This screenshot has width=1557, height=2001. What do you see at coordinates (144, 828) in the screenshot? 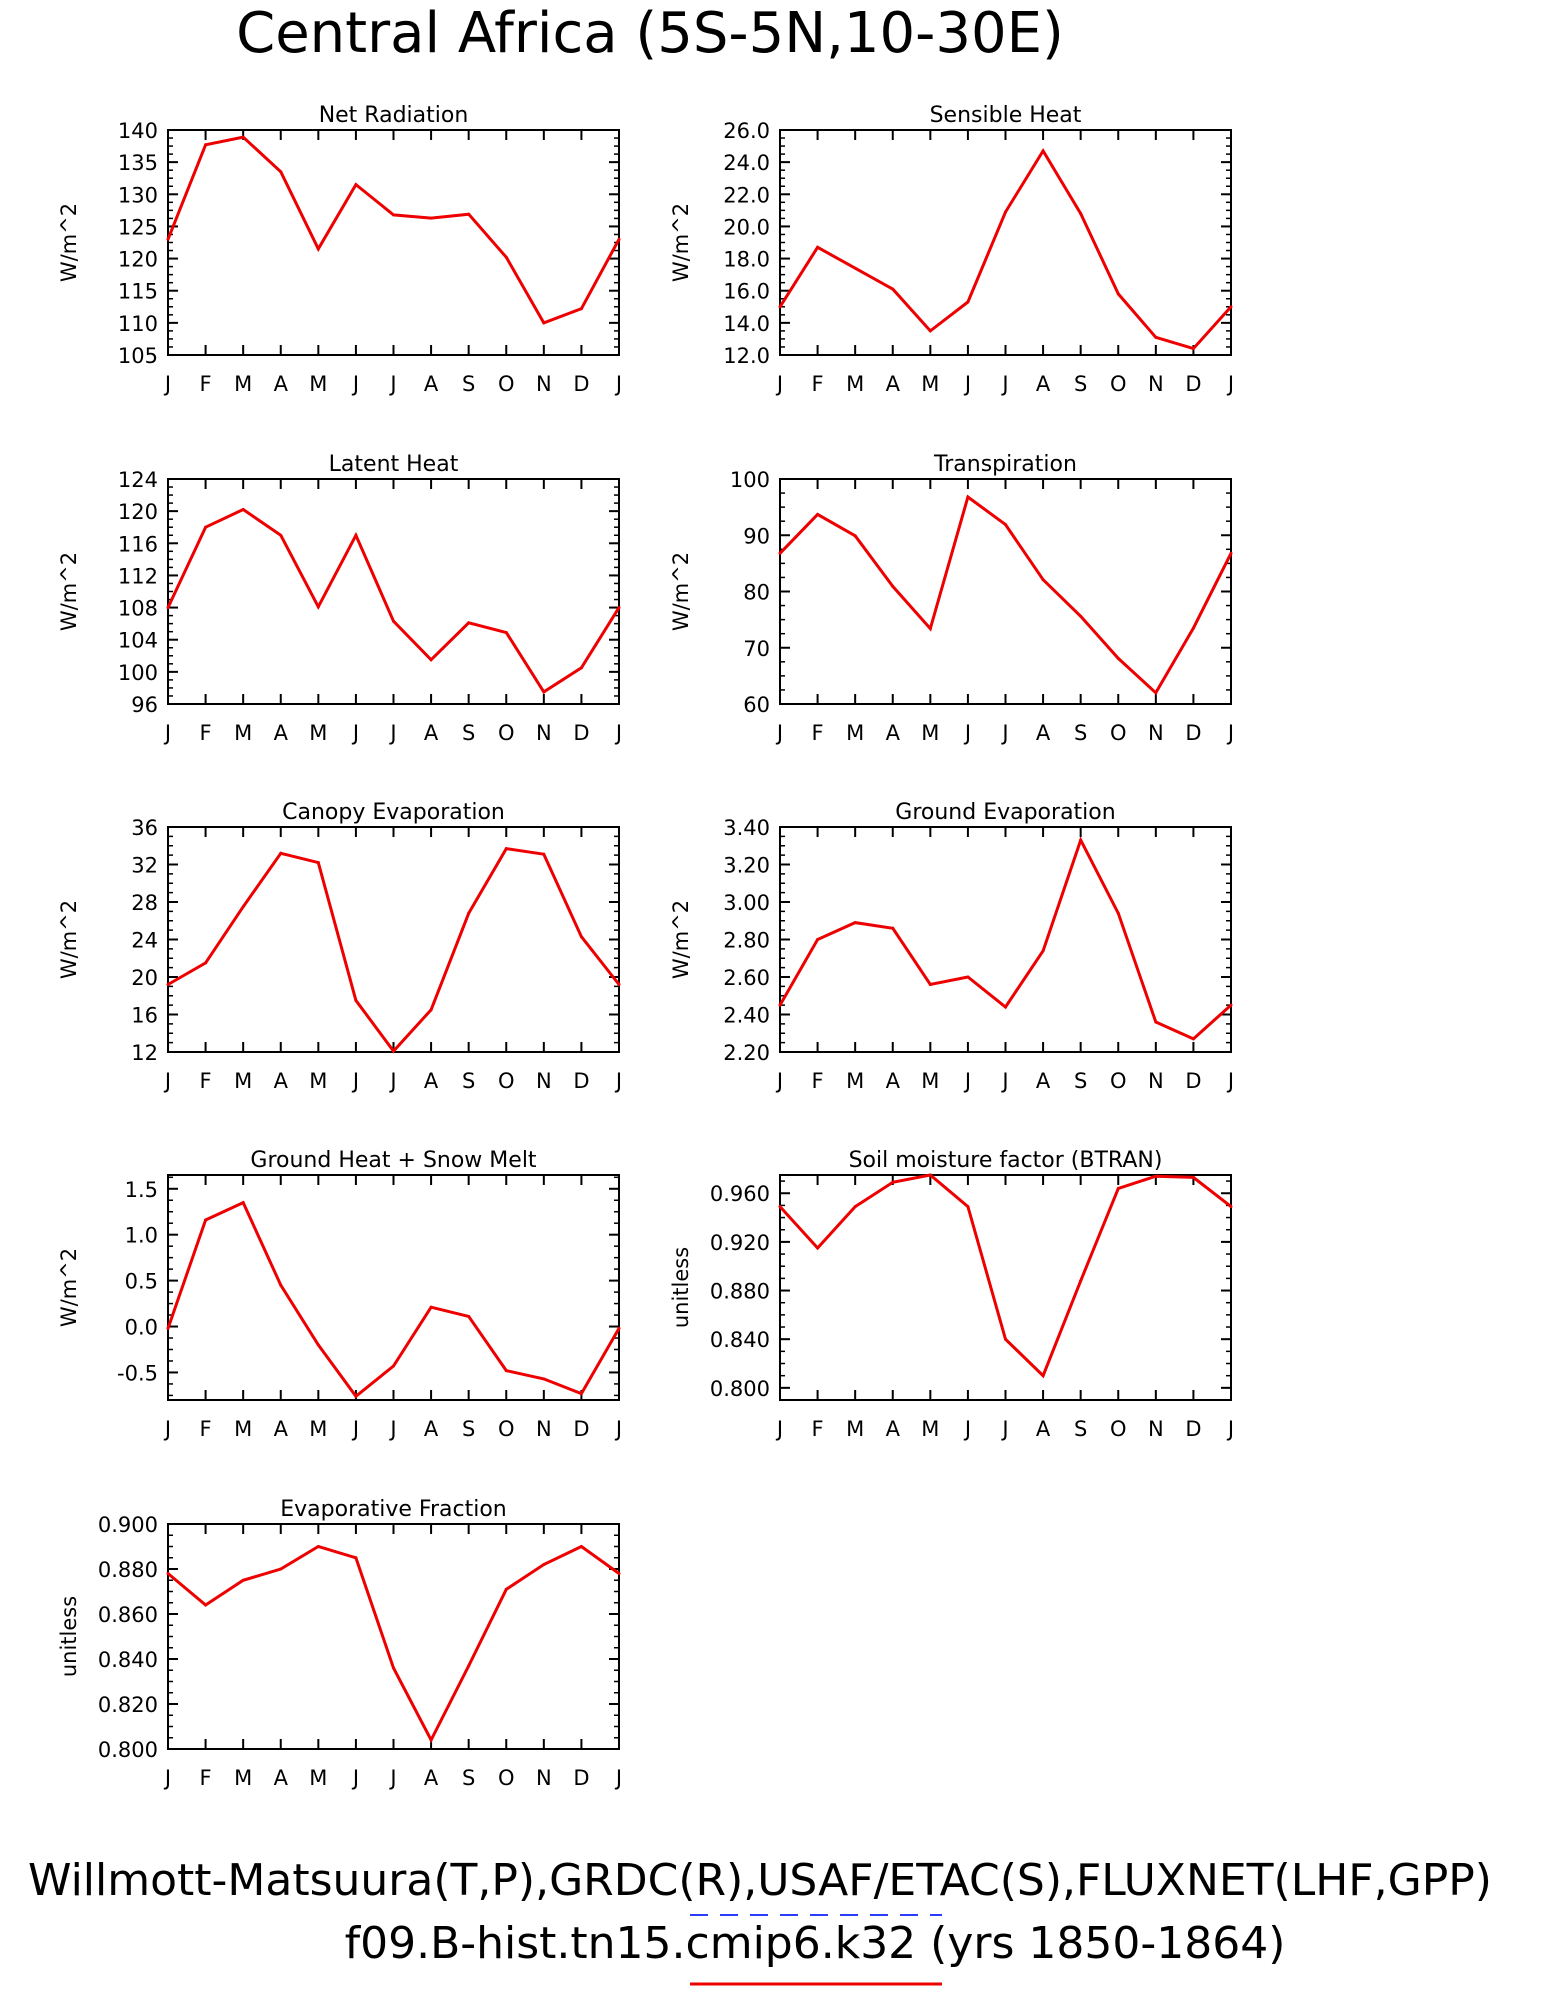
I see `y-tick-label: 36` at bounding box center [144, 828].